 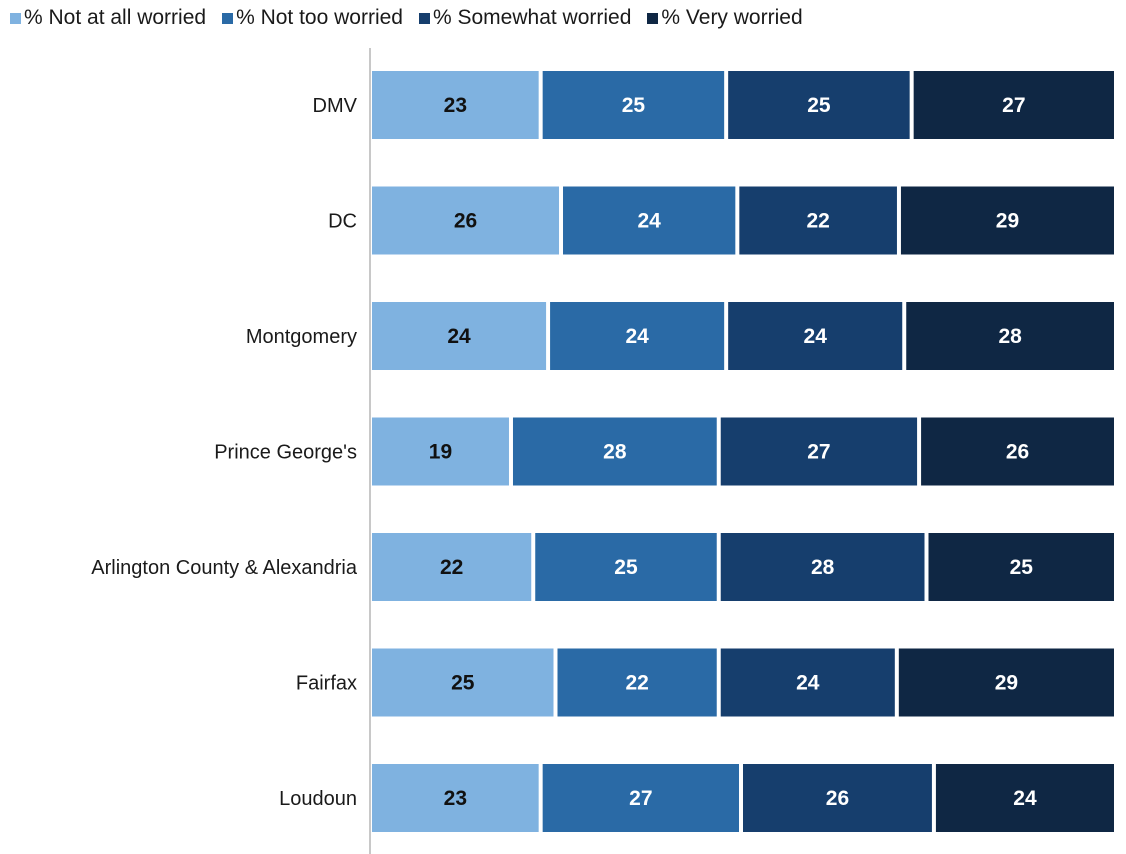 I want to click on legend-label: % Not too worried, so click(x=319, y=17).